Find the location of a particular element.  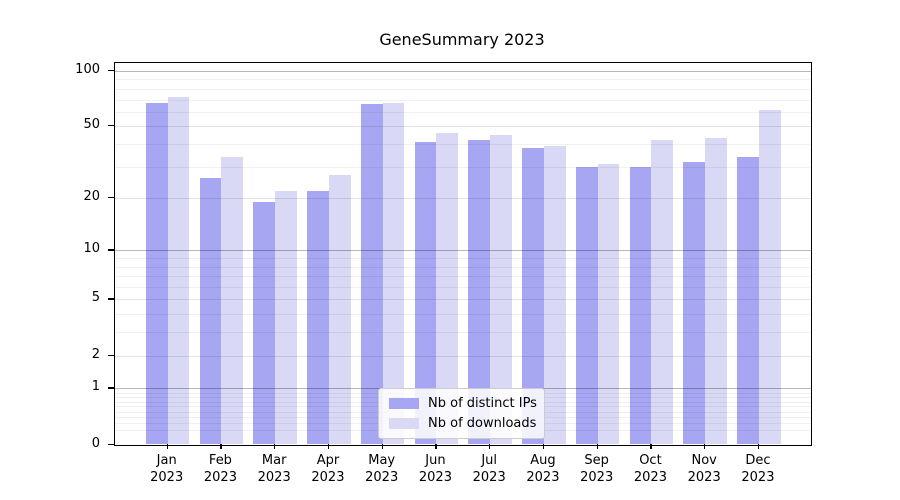

bar-nov-distinct-ips is located at coordinates (694, 303).